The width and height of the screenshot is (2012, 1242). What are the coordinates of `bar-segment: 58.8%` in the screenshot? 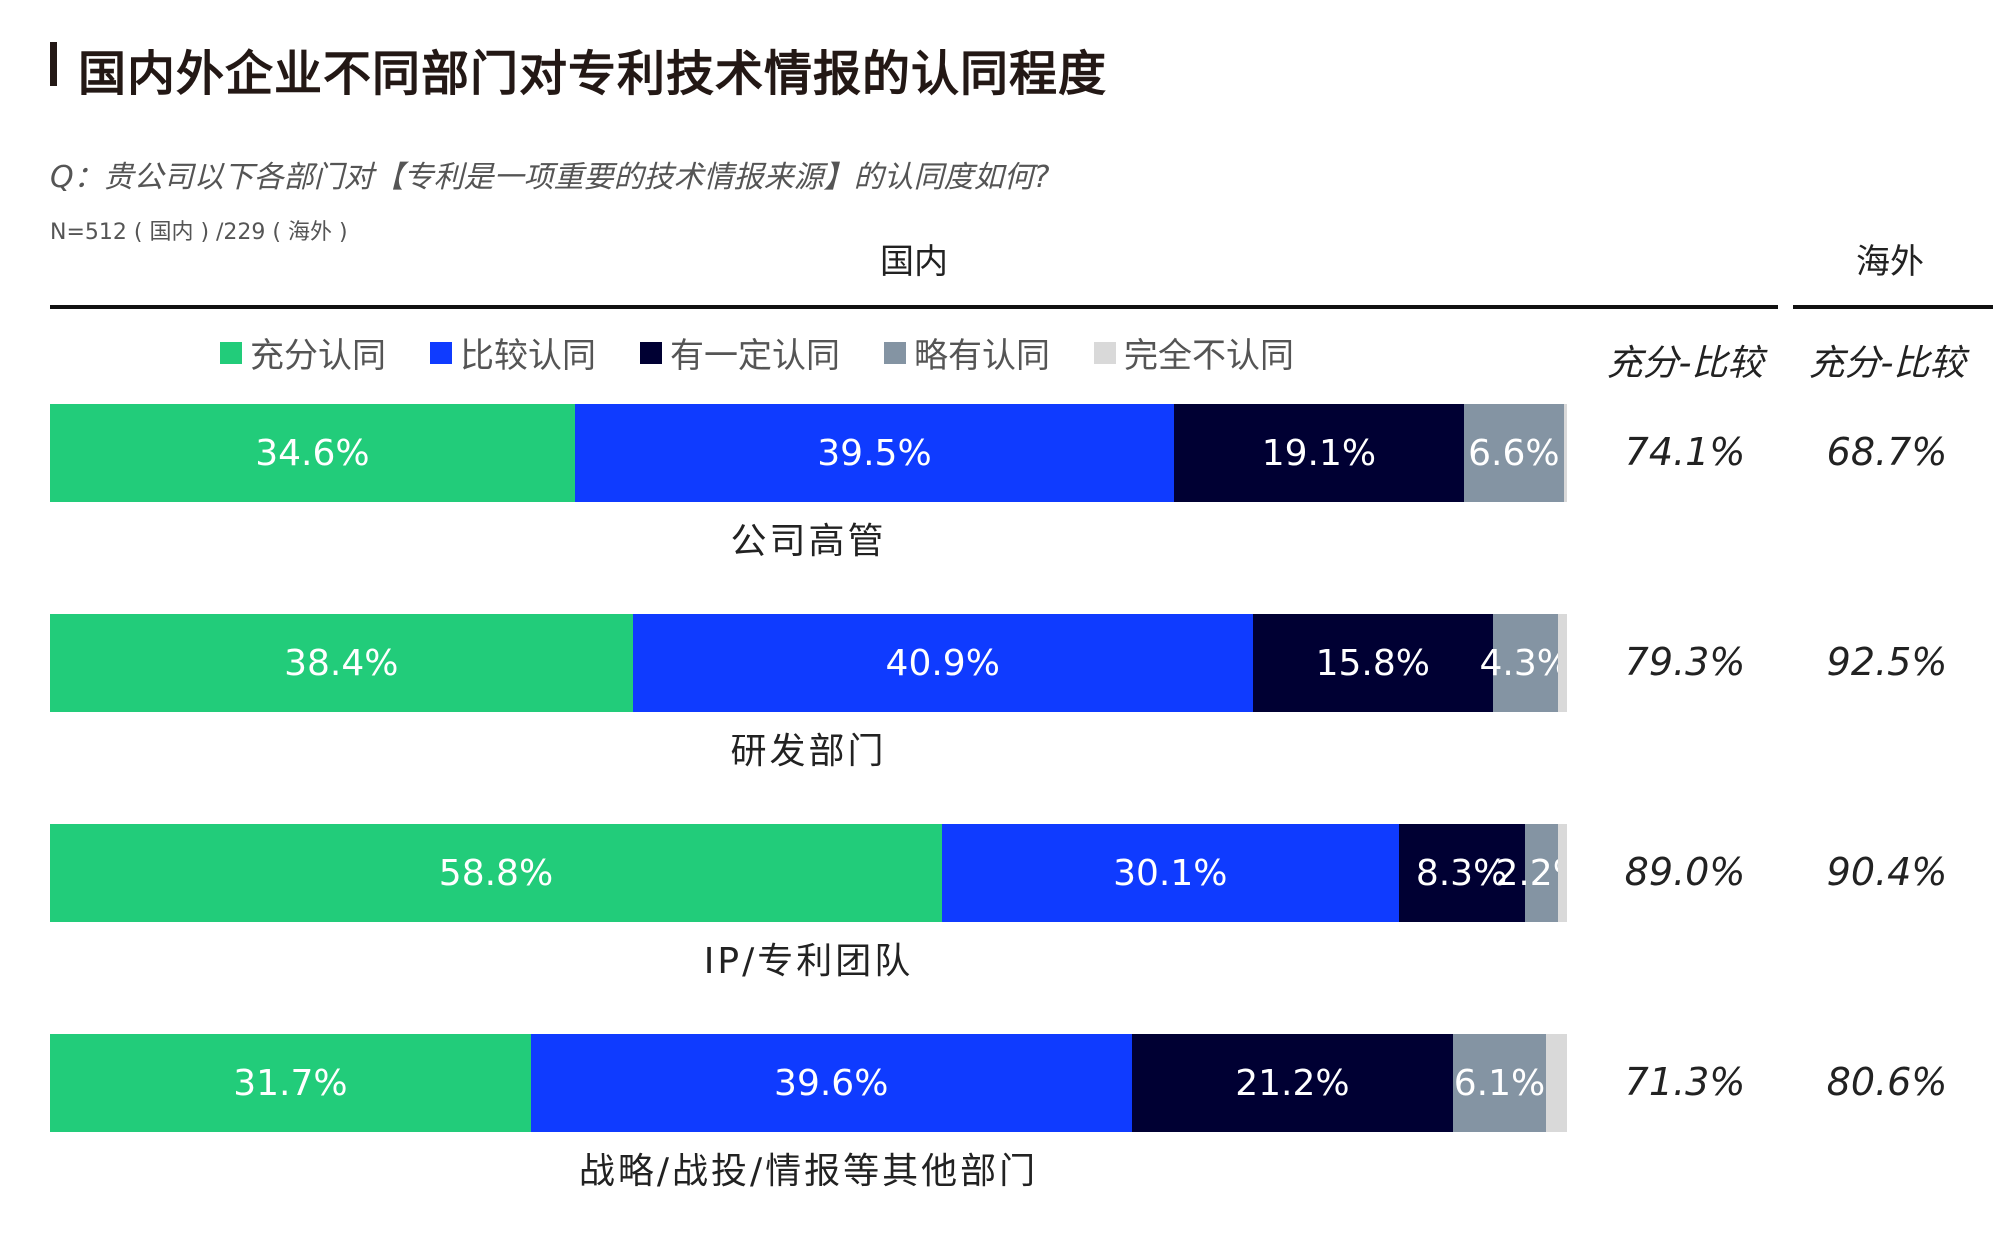 It's located at (496, 873).